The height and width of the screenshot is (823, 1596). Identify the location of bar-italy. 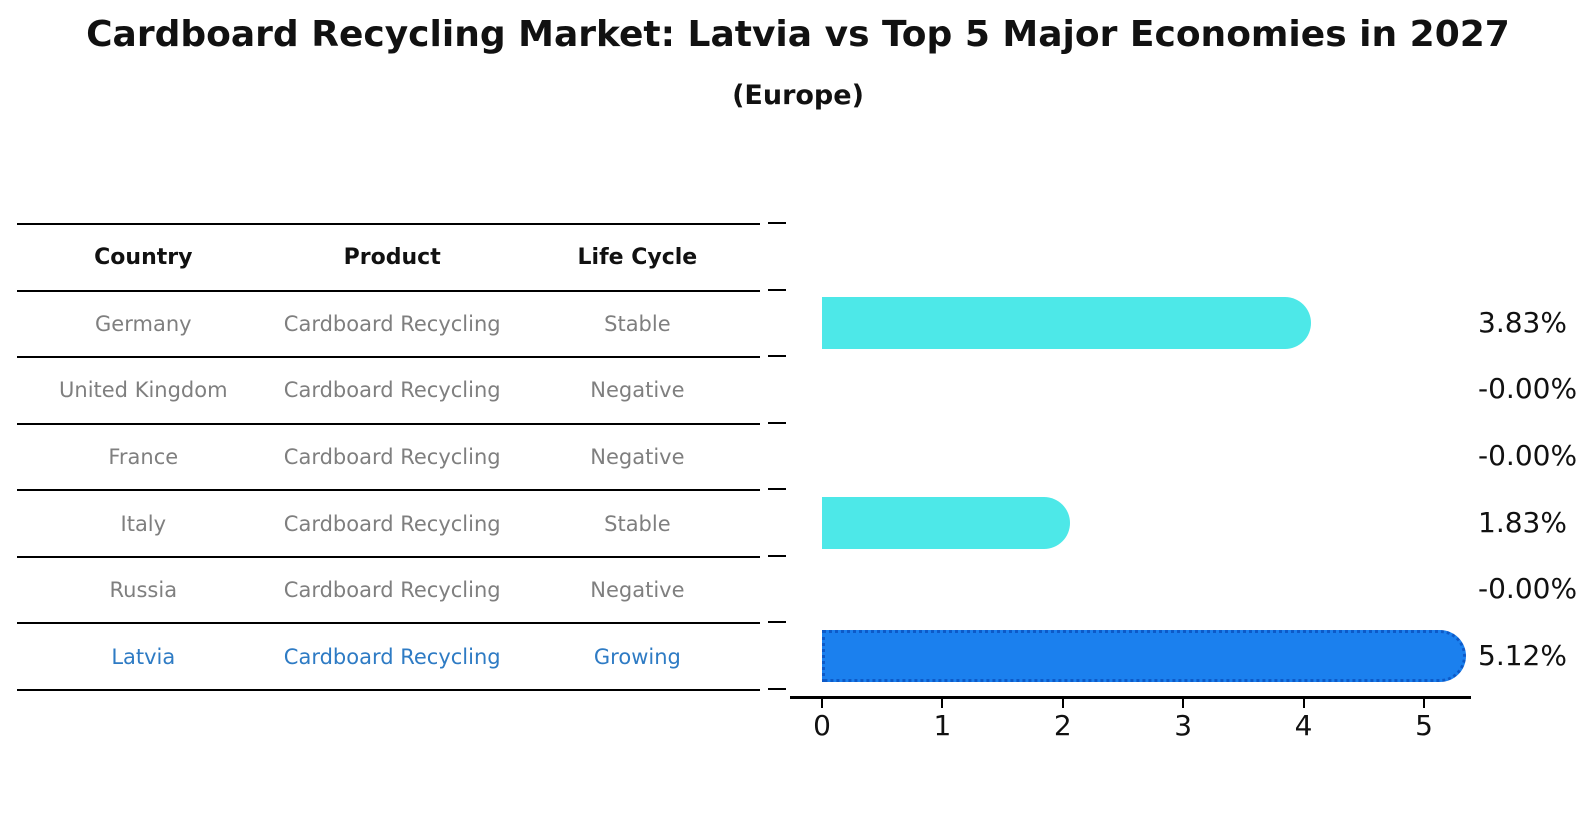
(946, 522).